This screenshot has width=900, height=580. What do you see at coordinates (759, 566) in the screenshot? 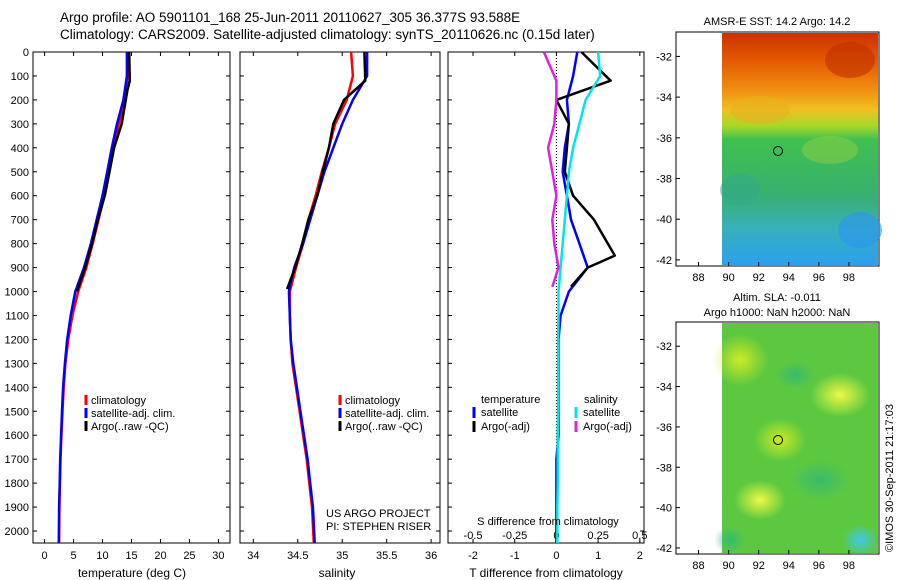
I see `sla-lon-label: 92` at bounding box center [759, 566].